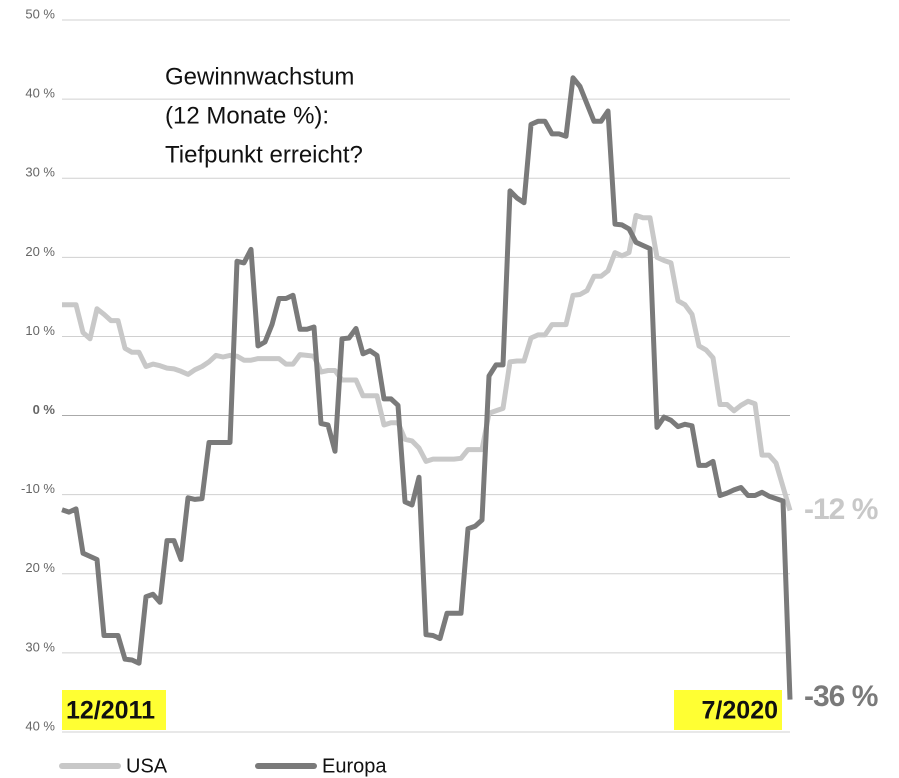 The image size is (899, 778). Describe the element at coordinates (40, 13) in the screenshot. I see `y-tick-label: 50 %` at that location.